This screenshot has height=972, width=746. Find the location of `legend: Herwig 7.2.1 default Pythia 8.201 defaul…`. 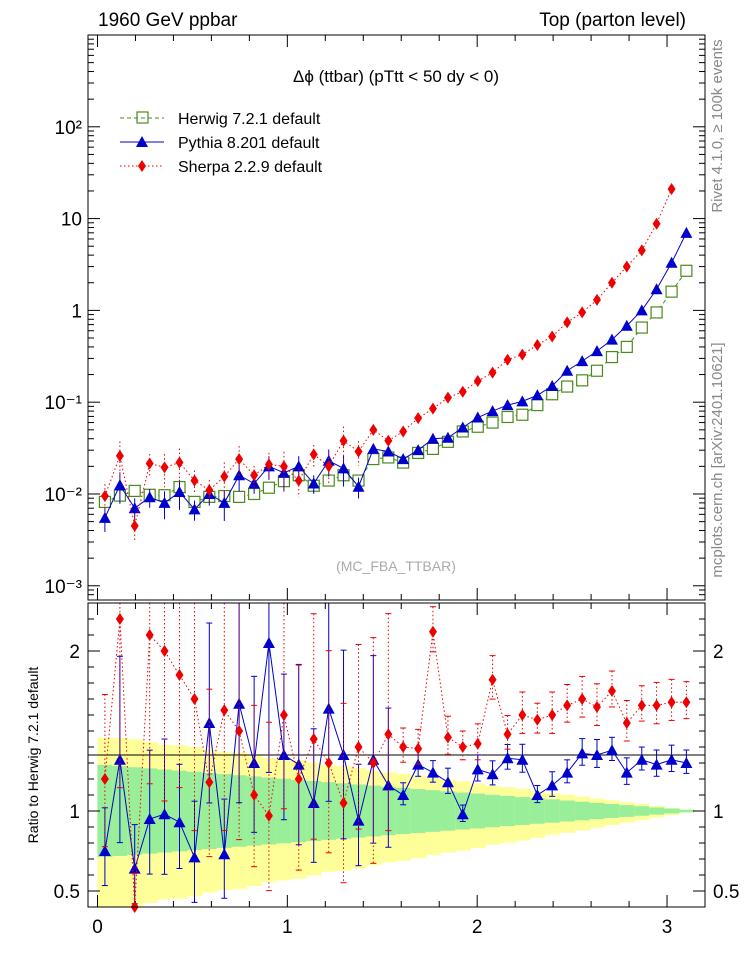

legend: Herwig 7.2.1 default Pythia 8.201 defaul… is located at coordinates (221, 143).